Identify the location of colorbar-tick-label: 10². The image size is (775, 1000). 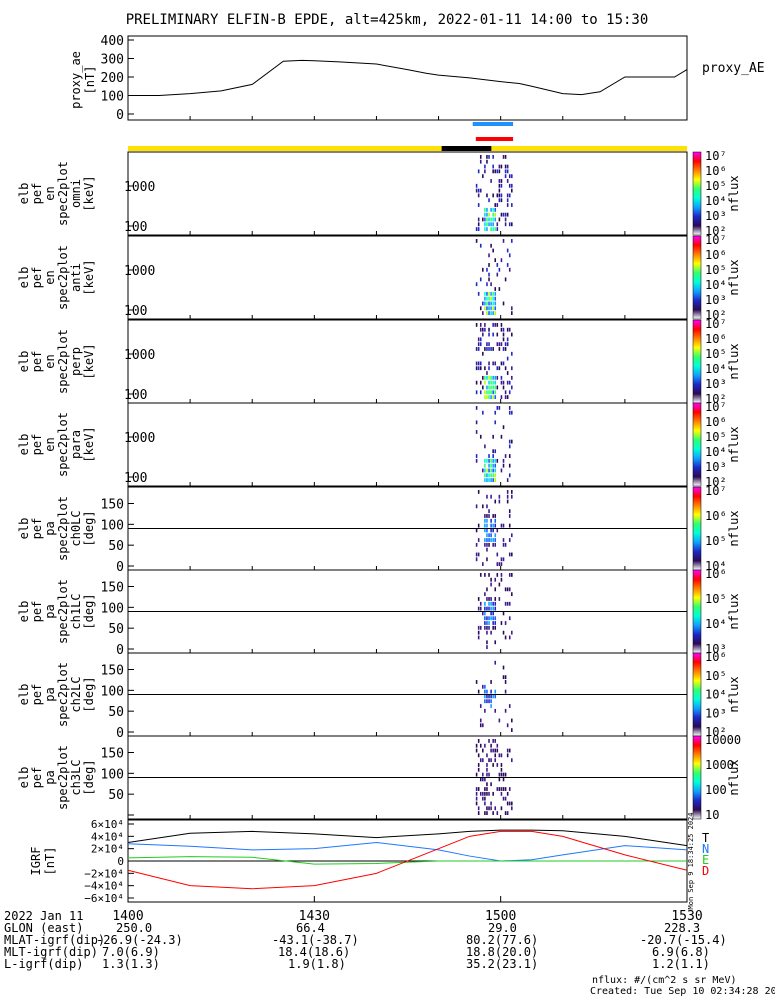
(716, 482).